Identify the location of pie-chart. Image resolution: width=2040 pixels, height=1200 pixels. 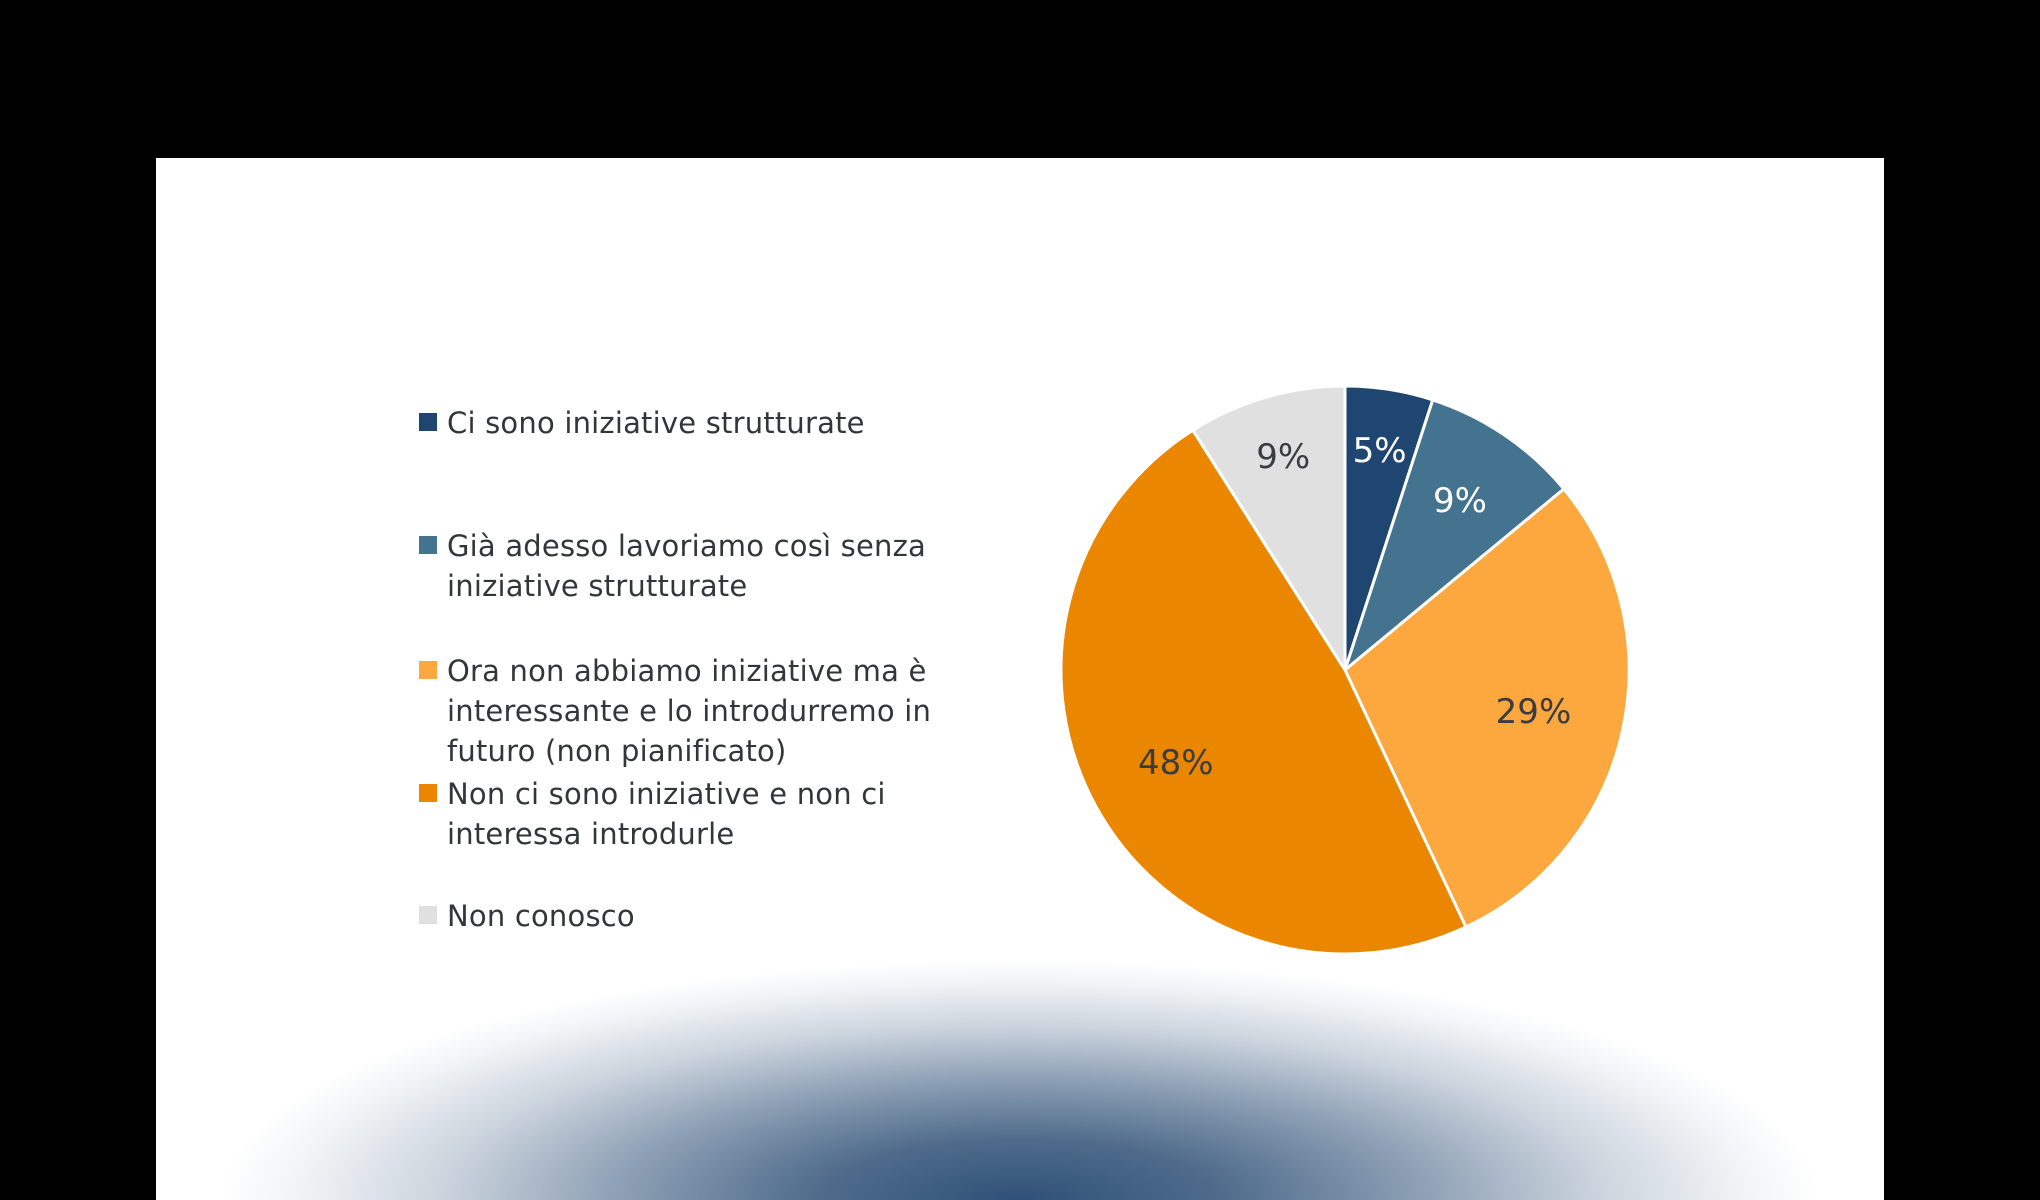
(1345, 670).